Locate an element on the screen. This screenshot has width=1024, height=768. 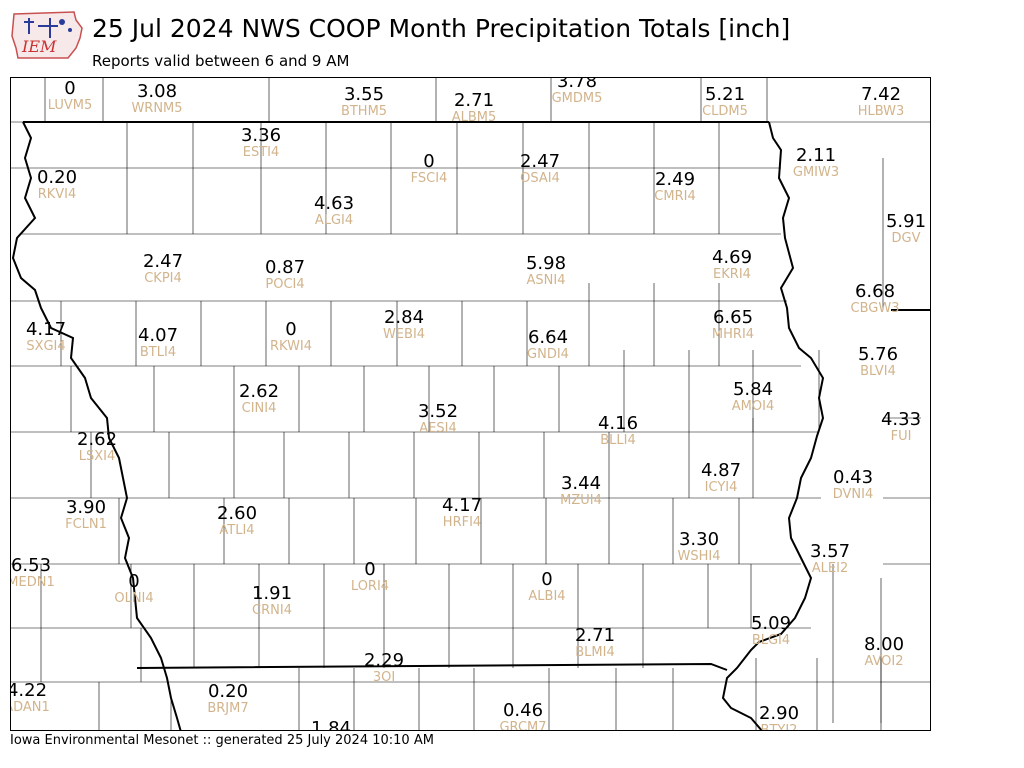
station: 2.90 BTYI2 is located at coordinates (779, 717).